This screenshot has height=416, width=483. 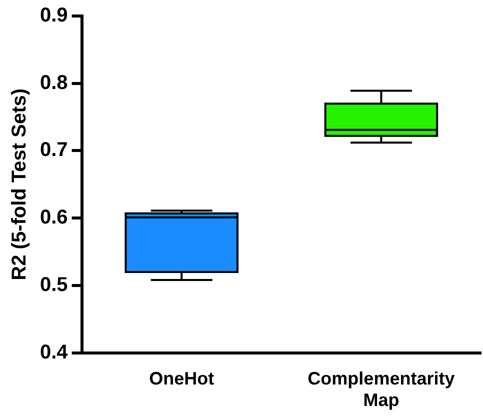 I want to click on y-tick-label: 0.6, so click(x=54, y=217).